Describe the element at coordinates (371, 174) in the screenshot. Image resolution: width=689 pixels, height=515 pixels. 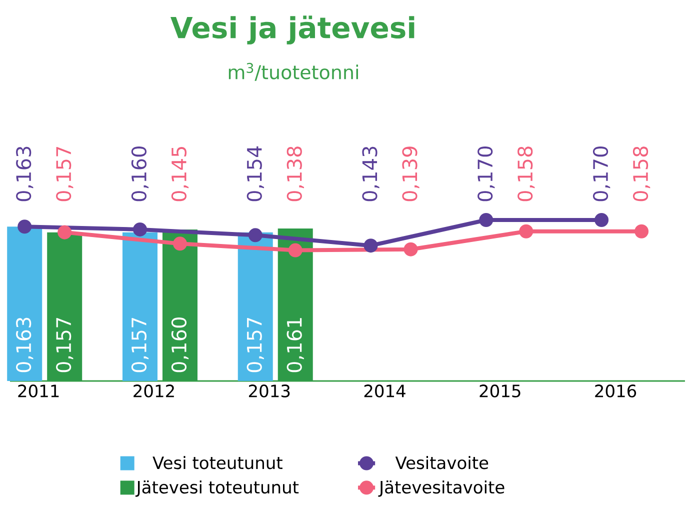
I see `data-label: 0,143` at that location.